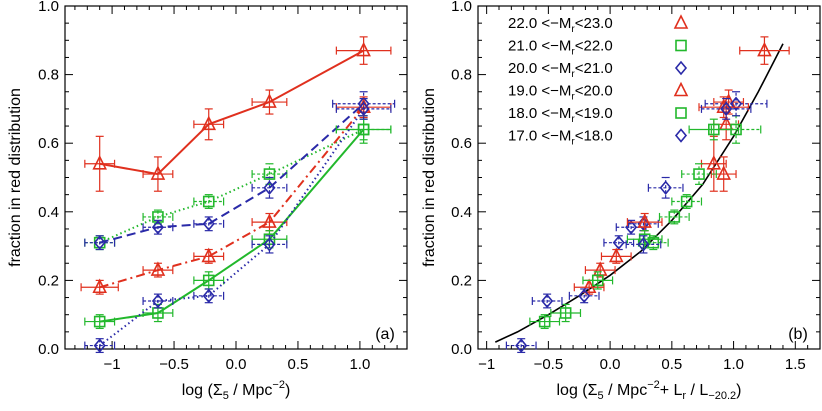  Describe the element at coordinates (539, 68) in the screenshot. I see `legend-part: 20.0 <−M` at that location.